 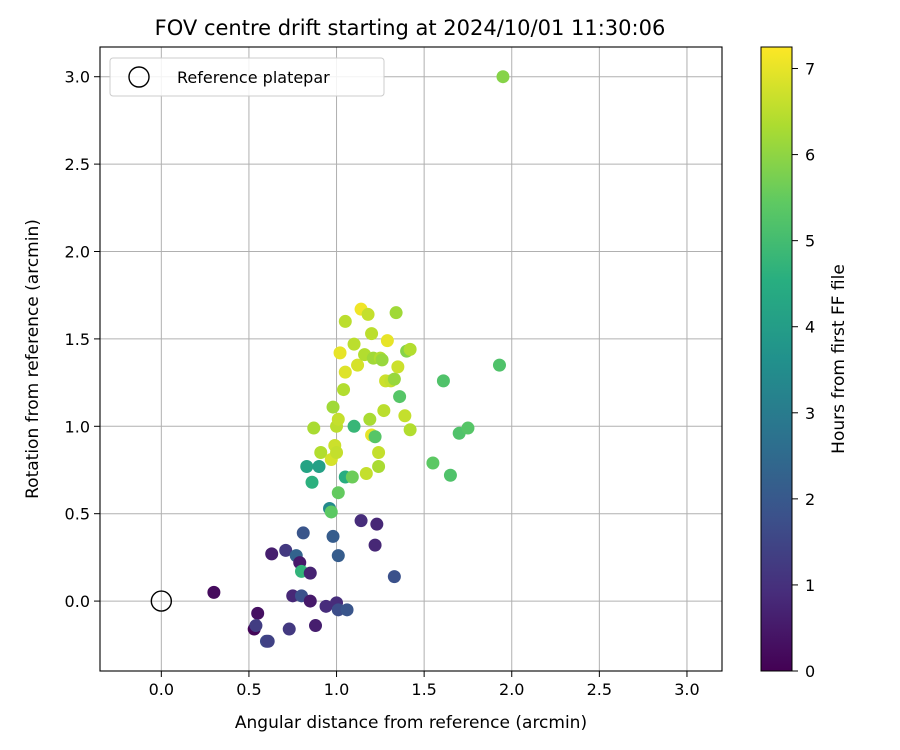 I want to click on x-tick-label: 2.5, so click(x=599, y=689).